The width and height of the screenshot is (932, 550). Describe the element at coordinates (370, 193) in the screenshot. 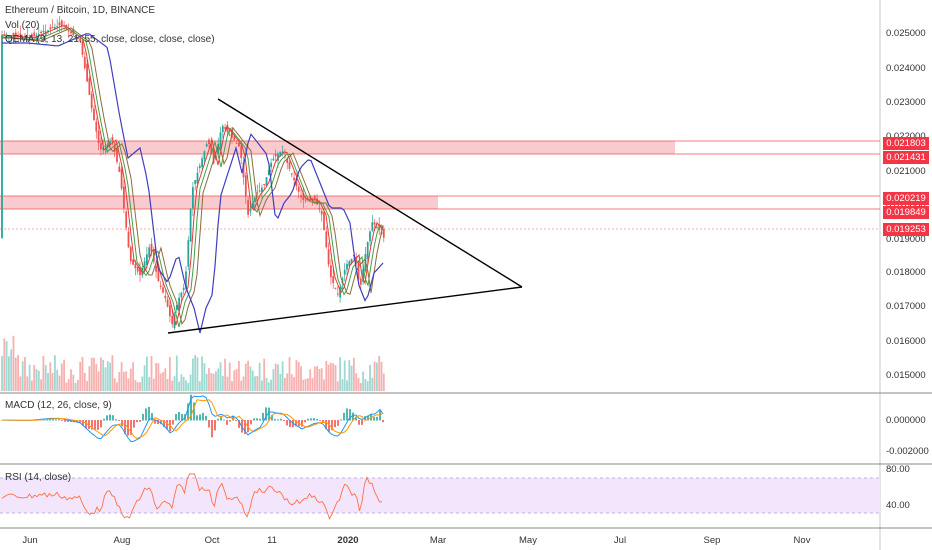

I see `descending-trendline` at that location.